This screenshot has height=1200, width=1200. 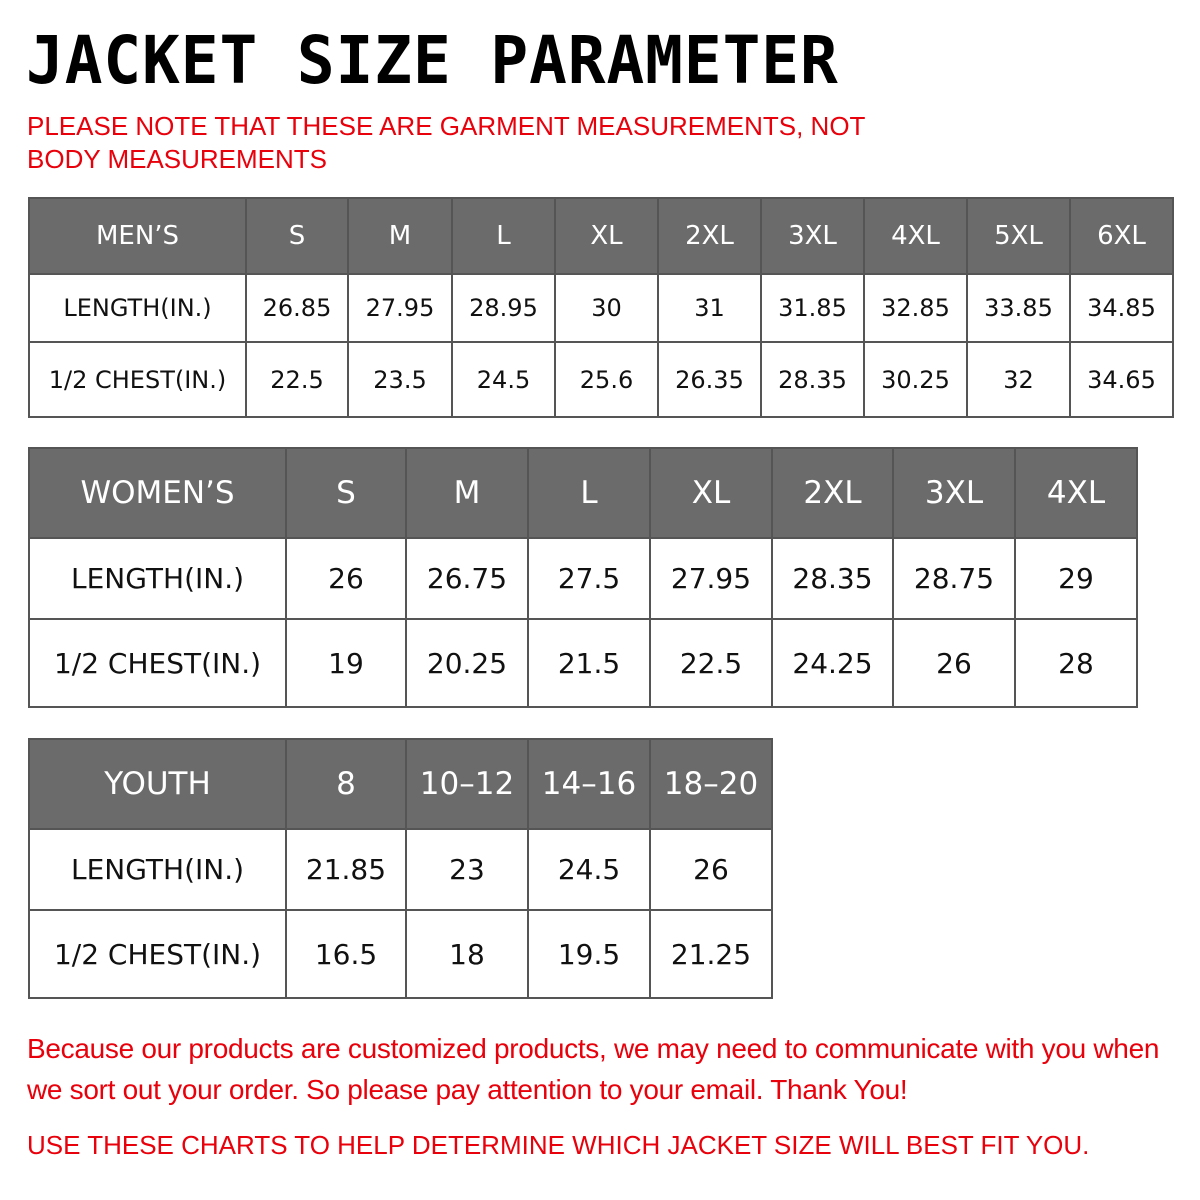 I want to click on measurement-value: 23.5, so click(x=400, y=379).